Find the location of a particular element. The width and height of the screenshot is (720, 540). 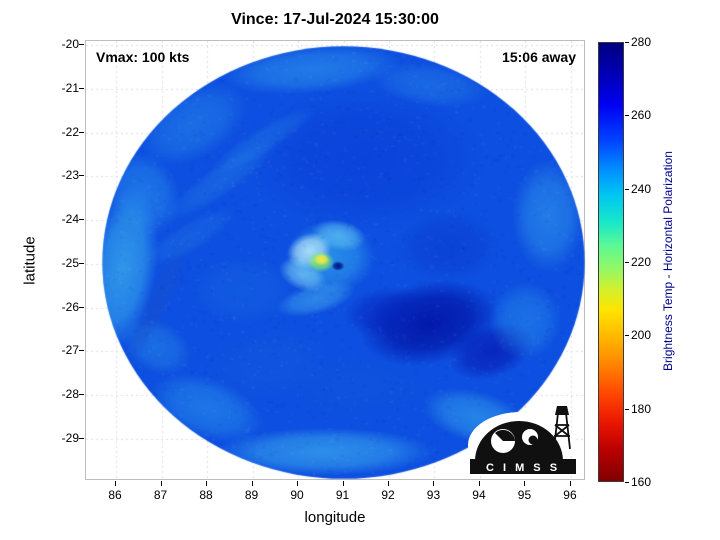

small-dome-detail is located at coordinates (533, 440).